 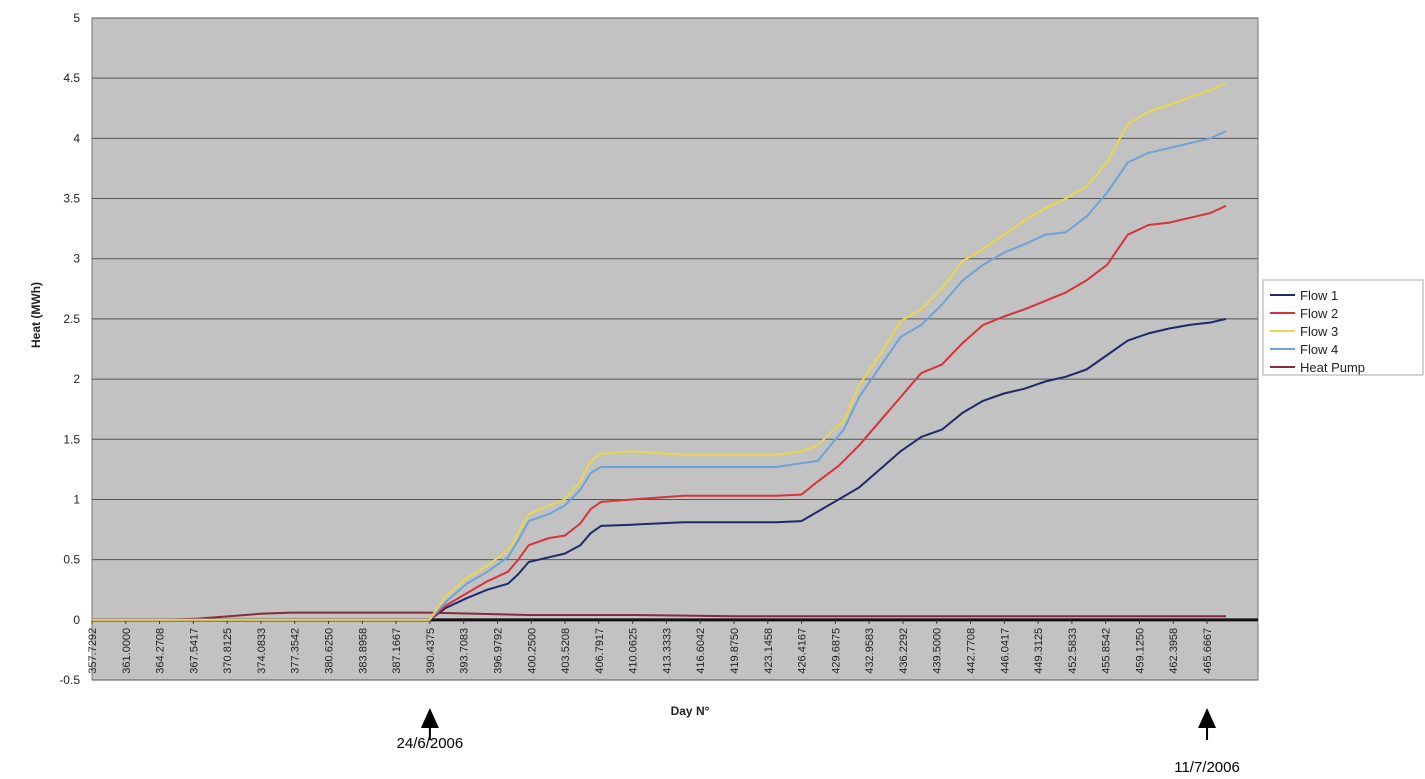 I want to click on legend-label: Heat Pump, so click(x=1332, y=367).